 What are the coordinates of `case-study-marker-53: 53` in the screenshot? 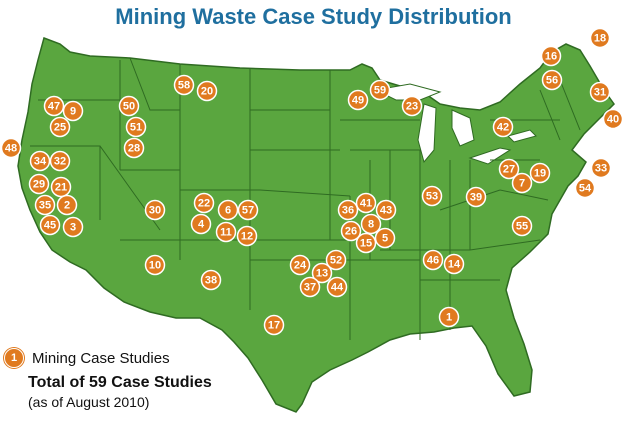 It's located at (432, 196).